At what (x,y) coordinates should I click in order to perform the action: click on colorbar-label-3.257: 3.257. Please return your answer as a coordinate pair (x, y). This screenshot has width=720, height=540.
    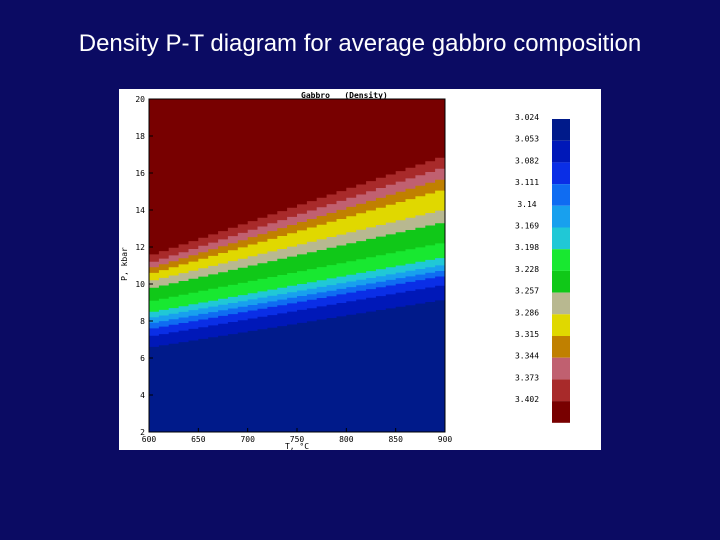
    Looking at the image, I should click on (527, 291).